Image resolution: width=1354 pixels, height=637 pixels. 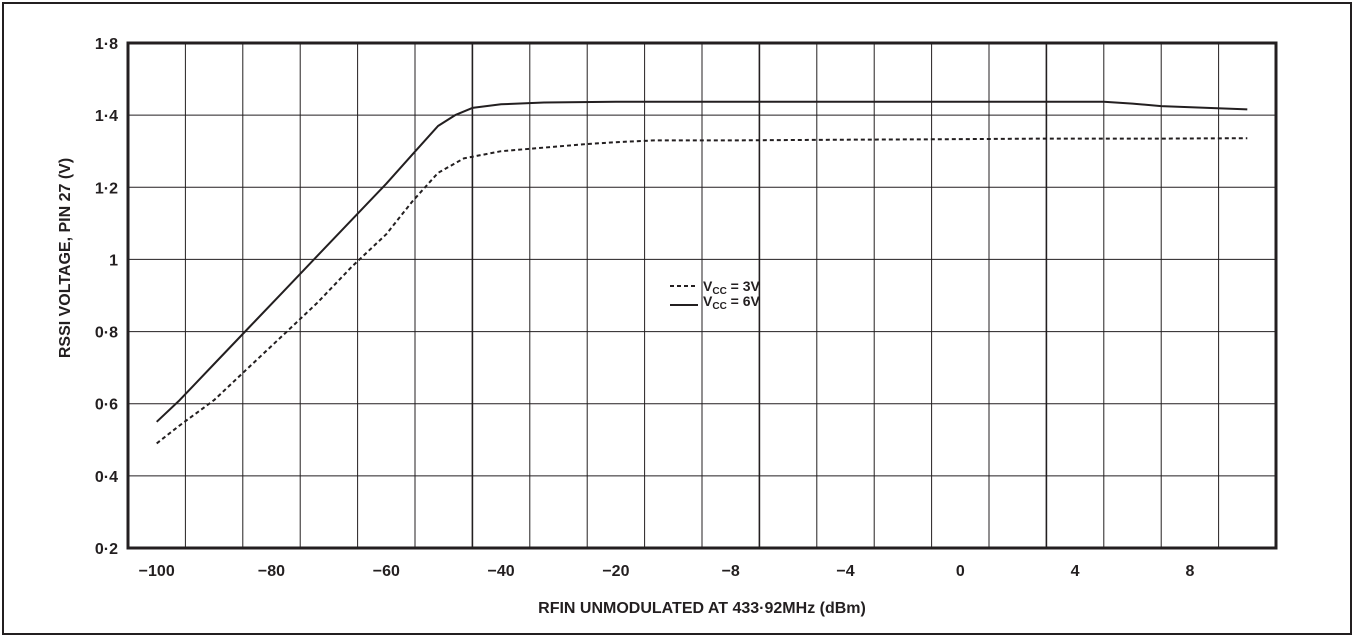 What do you see at coordinates (65, 258) in the screenshot?
I see `y-axis-title: RSSI VOLTAGE, PIN 27 (V)` at bounding box center [65, 258].